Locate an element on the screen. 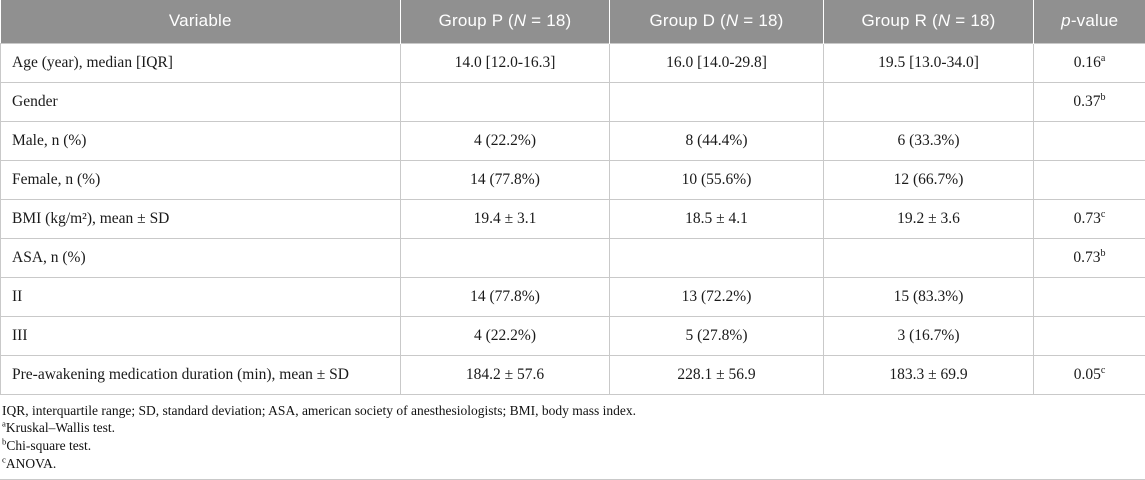  cell-variable: Age (year), median [IQR] is located at coordinates (201, 62).